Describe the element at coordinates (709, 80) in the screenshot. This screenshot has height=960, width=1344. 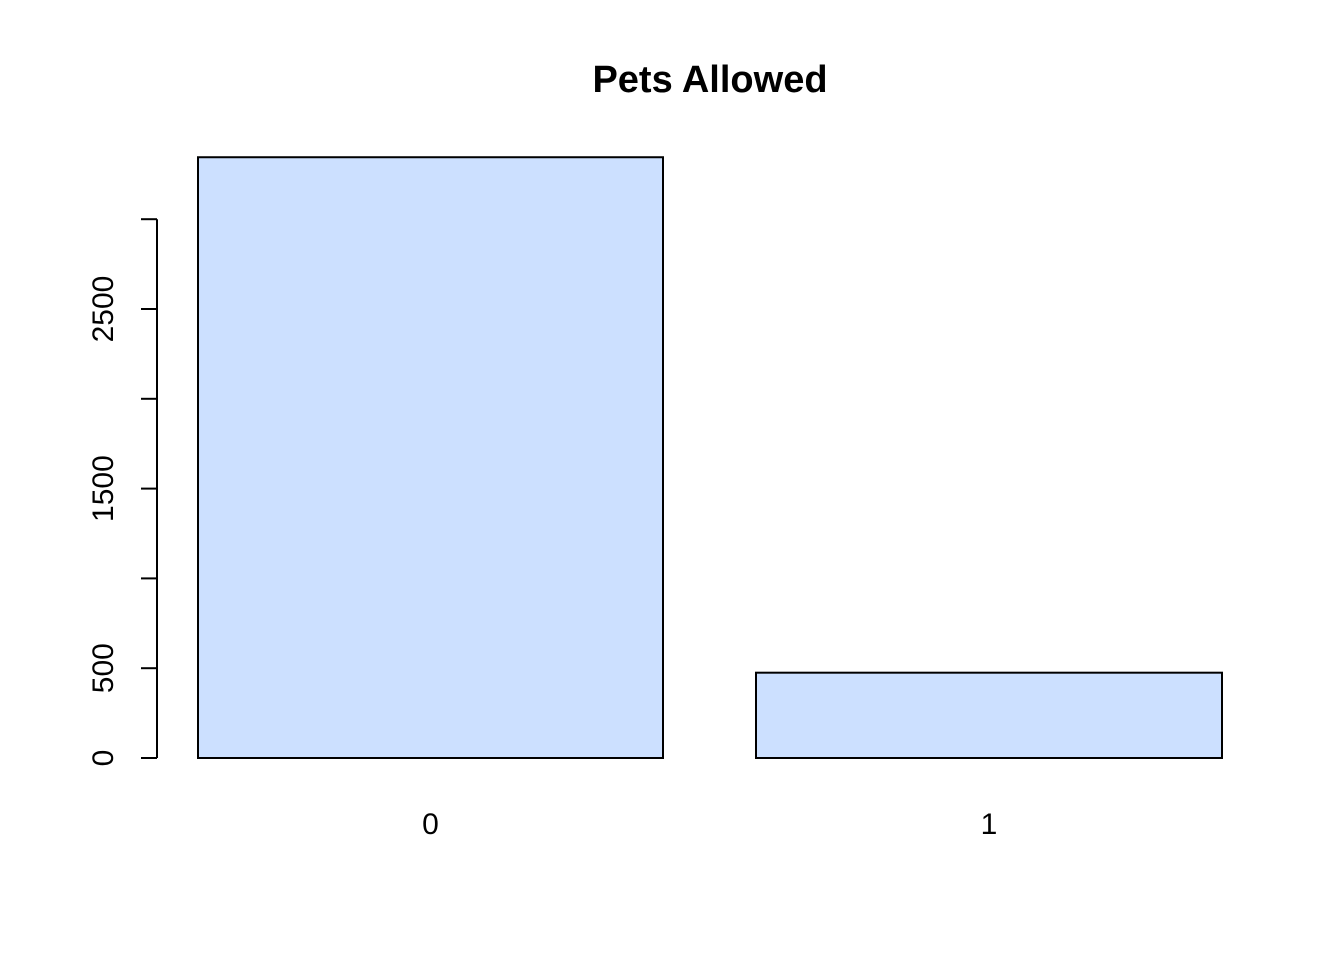
I see `chart-title: Pets Allowed` at that location.